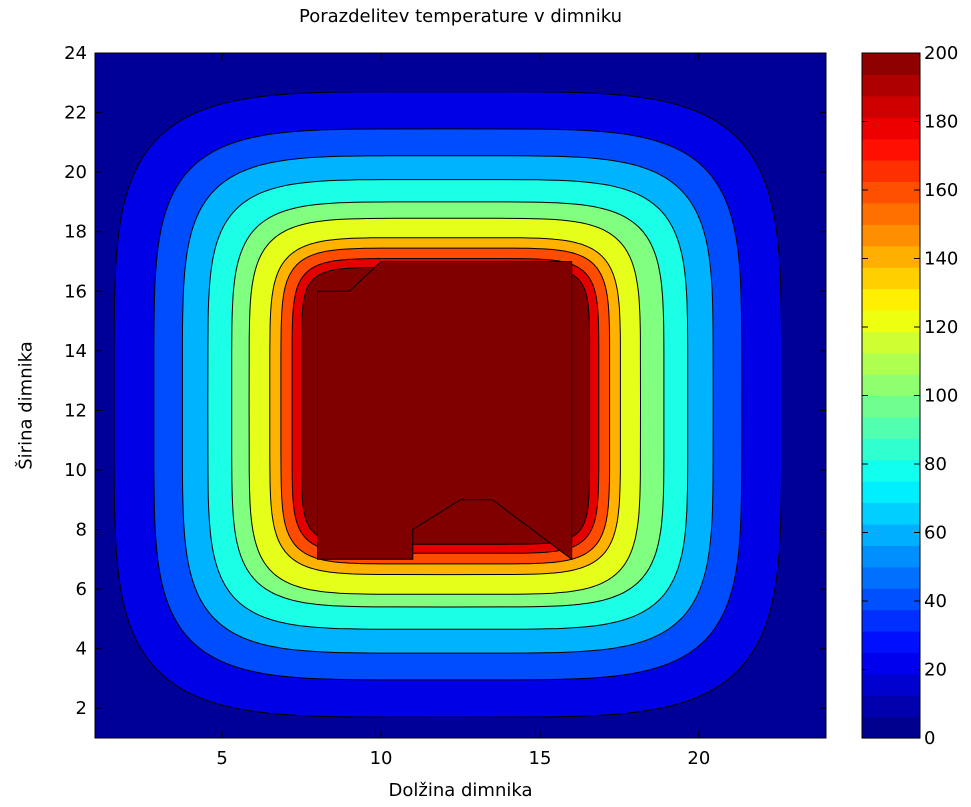  Describe the element at coordinates (935, 464) in the screenshot. I see `colorbar-tick-label: 80` at that location.